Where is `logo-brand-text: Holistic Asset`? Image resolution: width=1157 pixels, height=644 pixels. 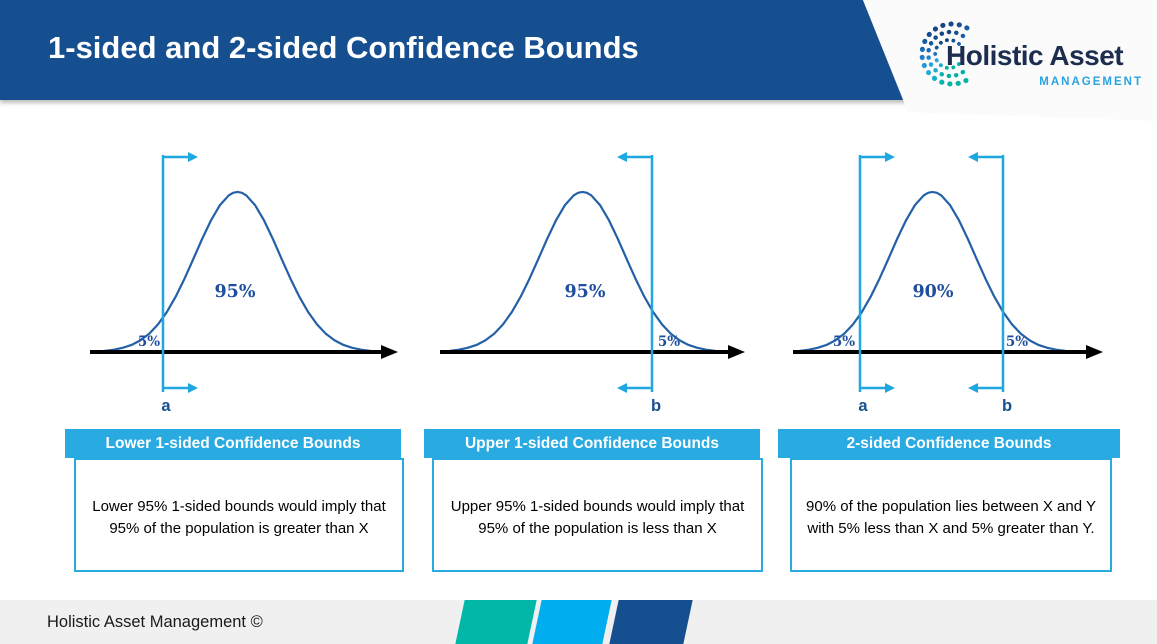 logo-brand-text: Holistic Asset is located at coordinates (1035, 55).